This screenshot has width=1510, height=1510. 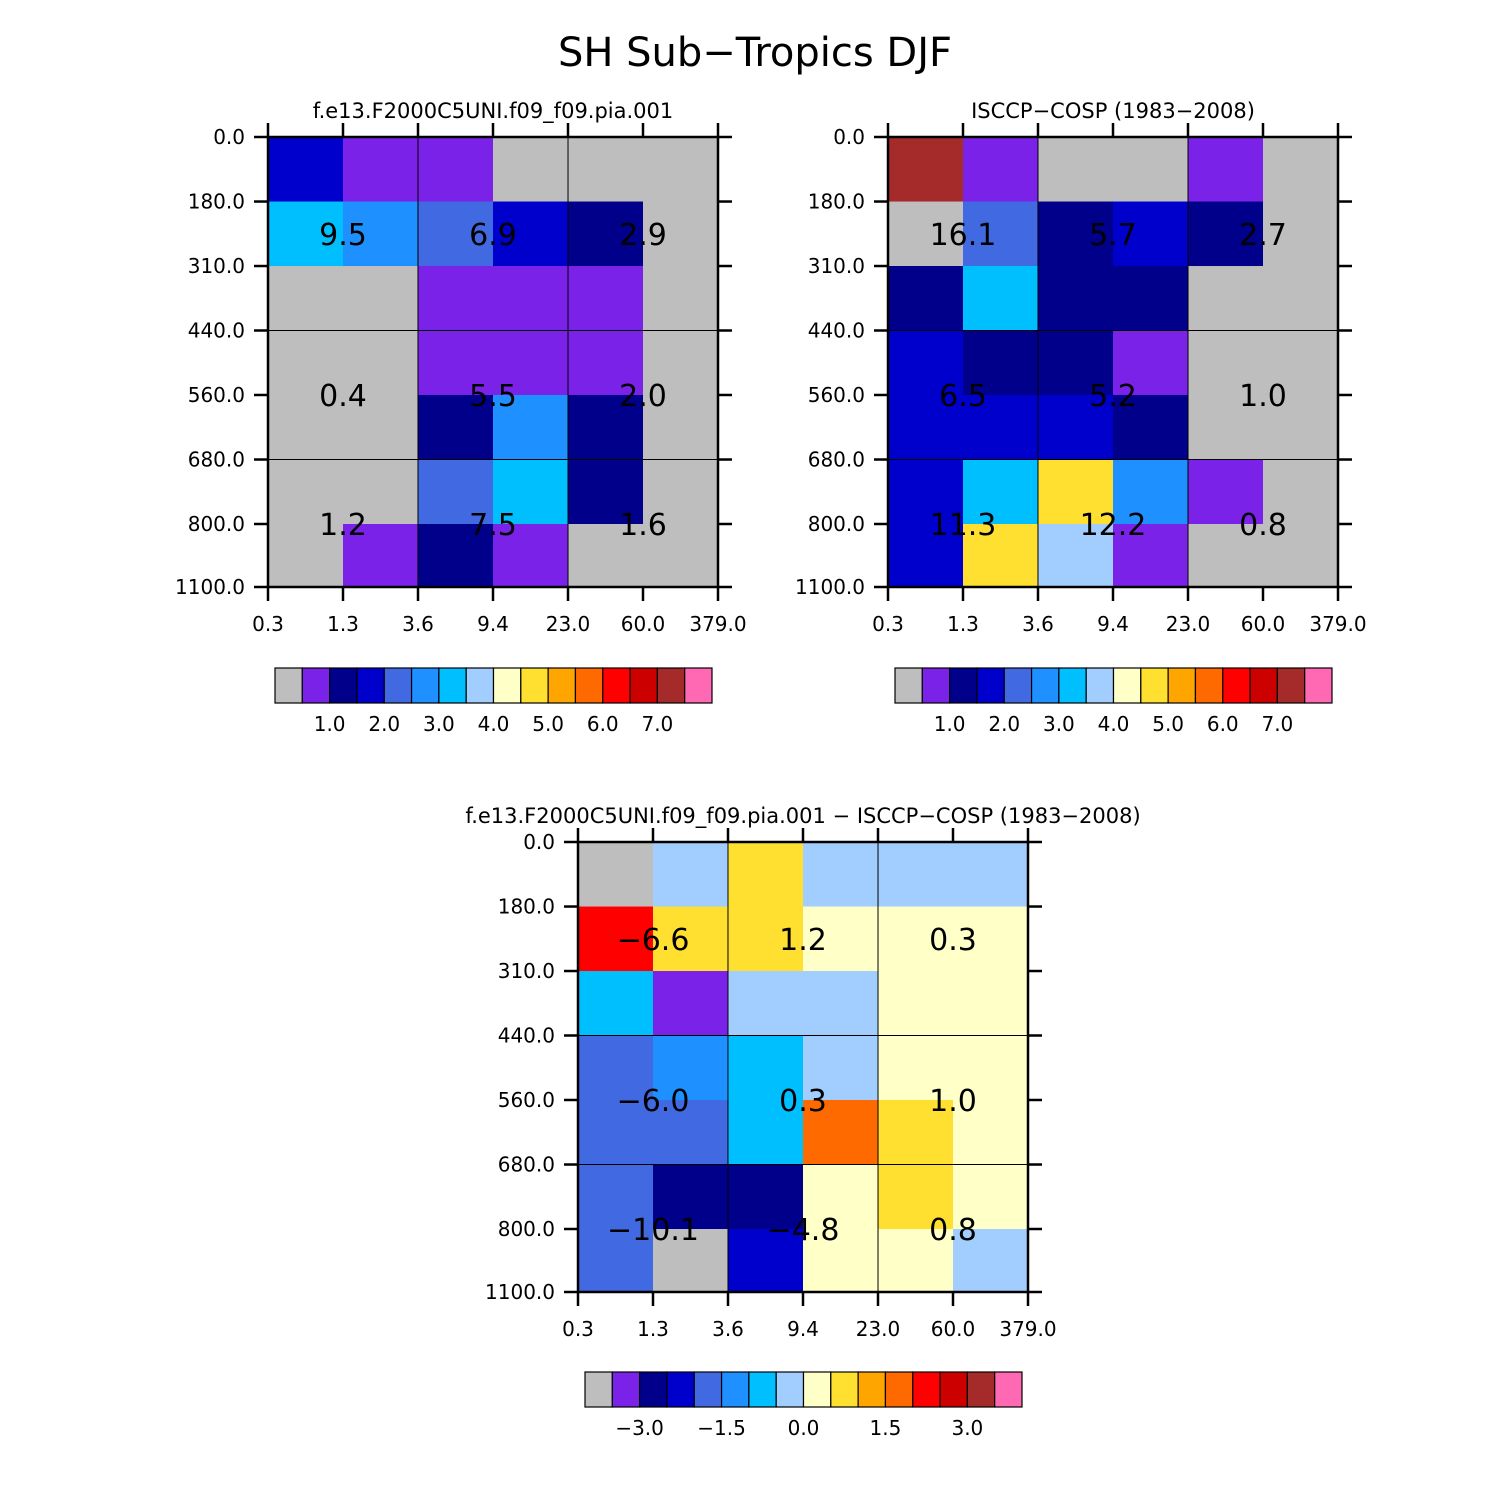 I want to click on y-tick-label: 560.0, so click(x=216, y=395).